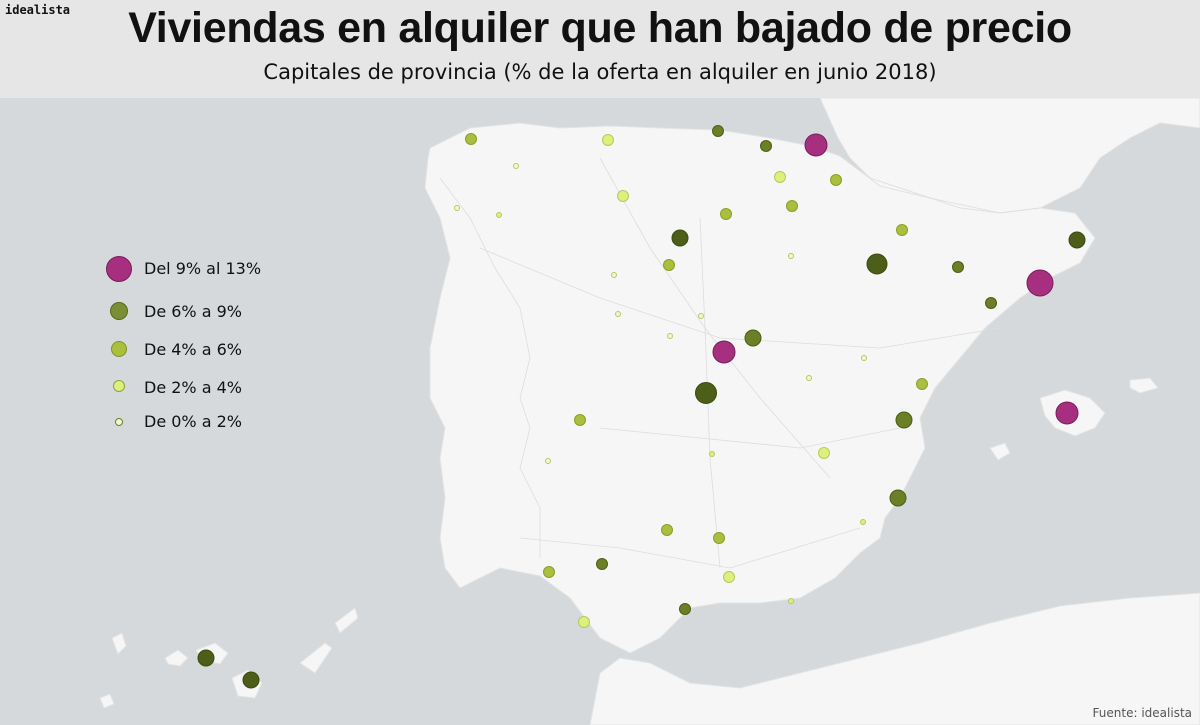 The width and height of the screenshot is (1200, 725). Describe the element at coordinates (904, 420) in the screenshot. I see `marker-valencia` at that location.